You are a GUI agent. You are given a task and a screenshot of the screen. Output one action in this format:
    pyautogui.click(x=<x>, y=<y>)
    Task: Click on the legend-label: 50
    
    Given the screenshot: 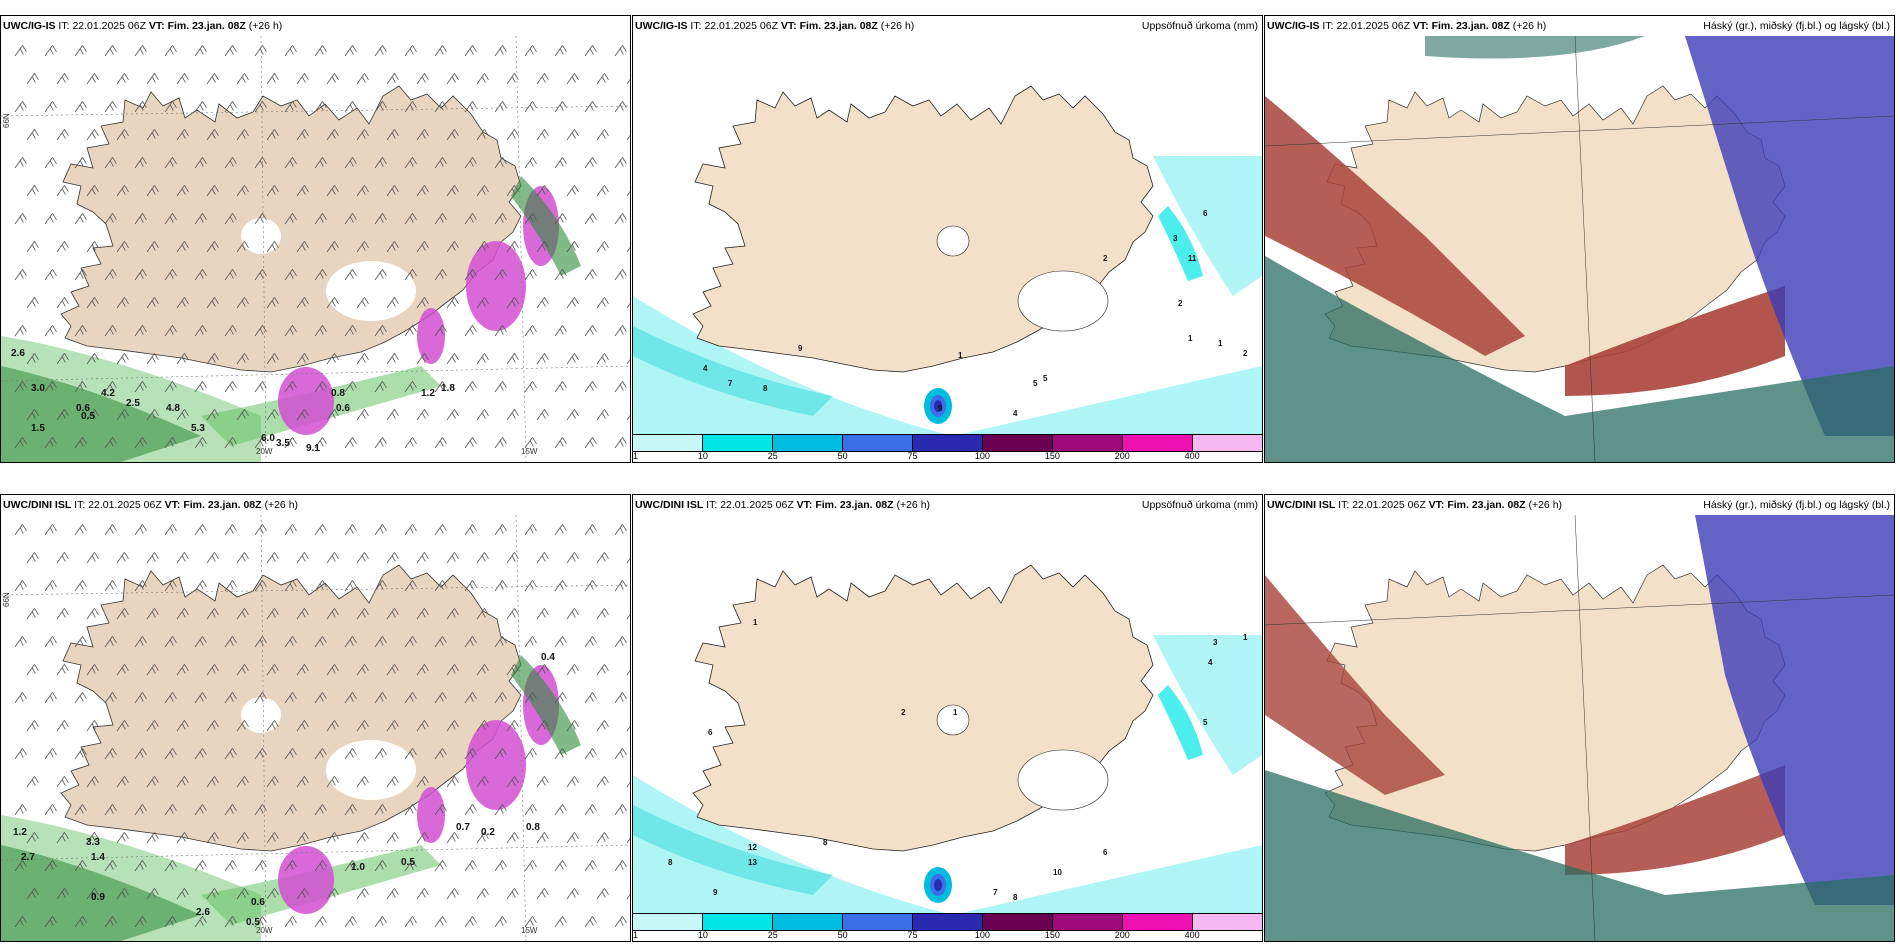 What is the action you would take?
    pyautogui.click(x=842, y=935)
    